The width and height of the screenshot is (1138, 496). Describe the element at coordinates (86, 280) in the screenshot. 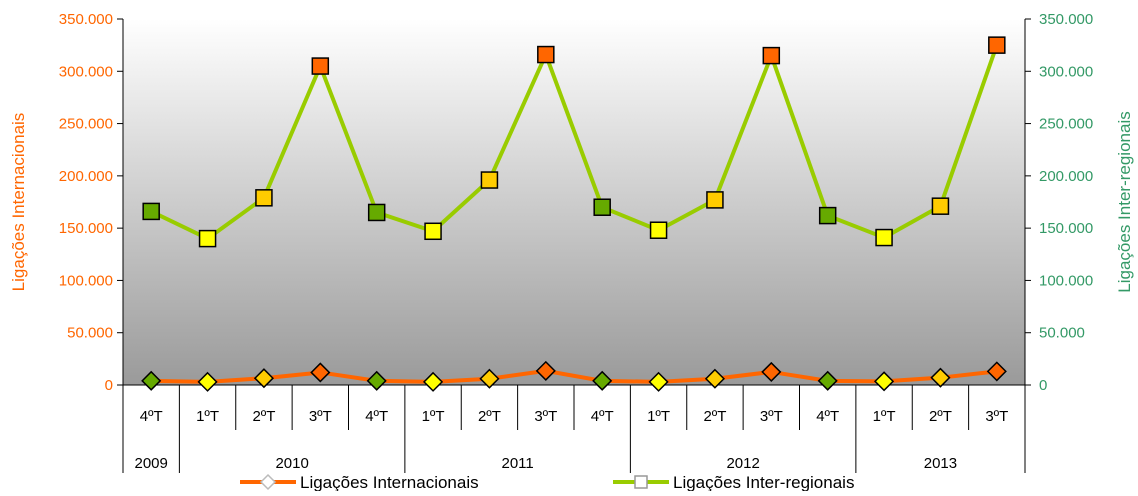

I see `y-left-tick-label: 100.000` at that location.